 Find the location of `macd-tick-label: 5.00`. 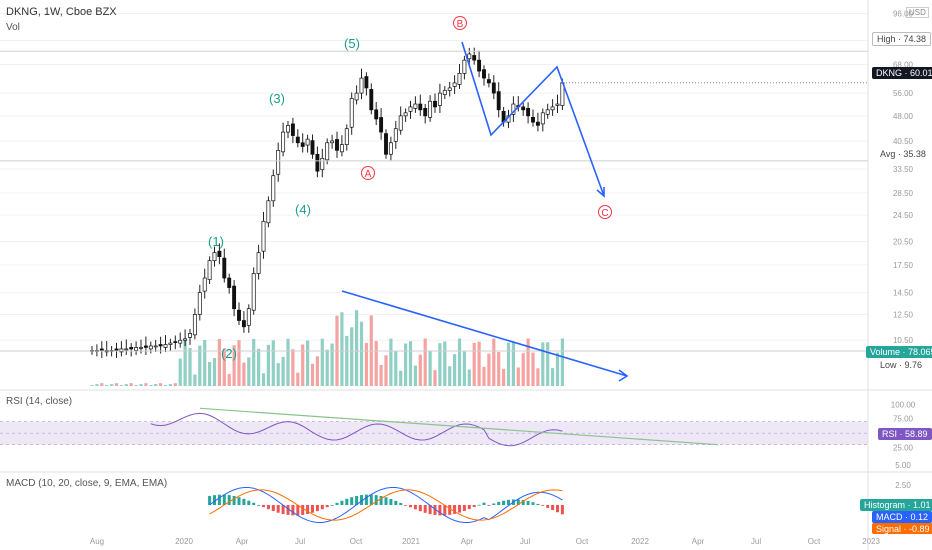

macd-tick-label: 5.00 is located at coordinates (903, 465).